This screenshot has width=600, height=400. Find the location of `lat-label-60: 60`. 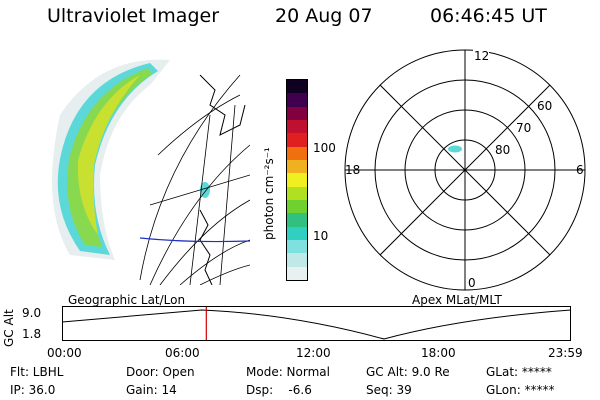

lat-label-60: 60 is located at coordinates (544, 106).